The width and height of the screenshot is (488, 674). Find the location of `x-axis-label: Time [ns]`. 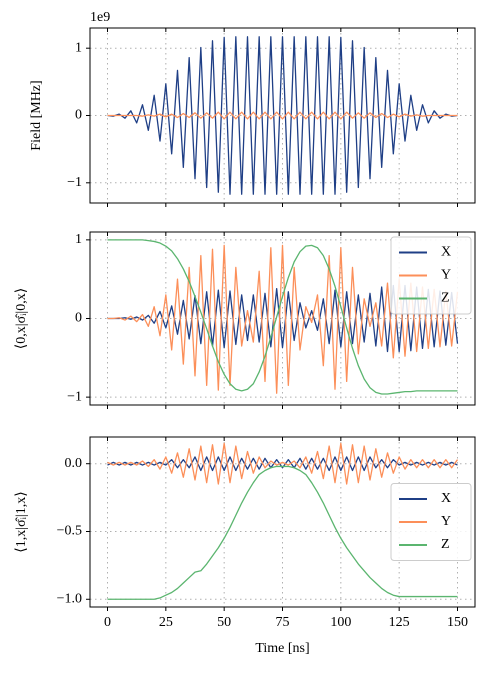

x-axis-label: Time [ns] is located at coordinates (282, 648).